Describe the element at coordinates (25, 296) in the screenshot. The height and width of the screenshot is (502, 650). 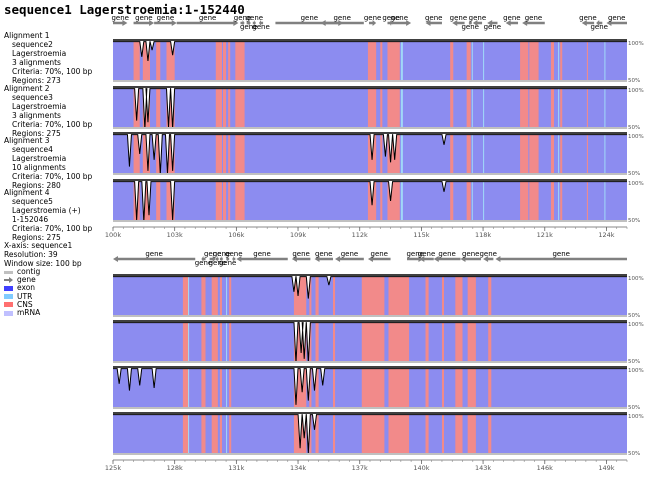
I see `legend-label: UTR` at that location.